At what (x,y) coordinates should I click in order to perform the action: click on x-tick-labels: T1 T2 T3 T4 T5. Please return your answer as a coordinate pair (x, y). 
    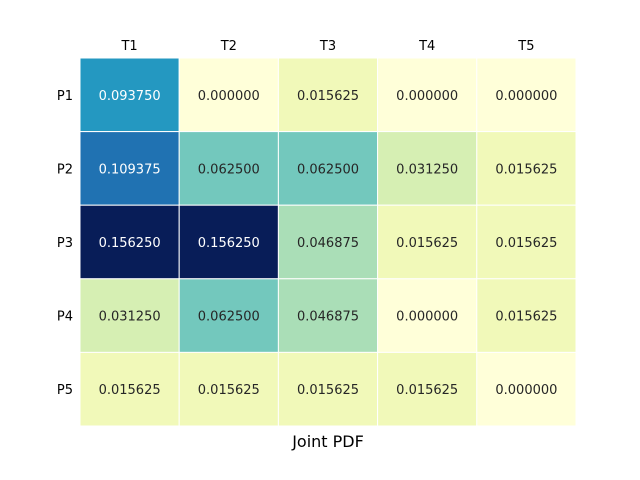
    Looking at the image, I should click on (327, 46).